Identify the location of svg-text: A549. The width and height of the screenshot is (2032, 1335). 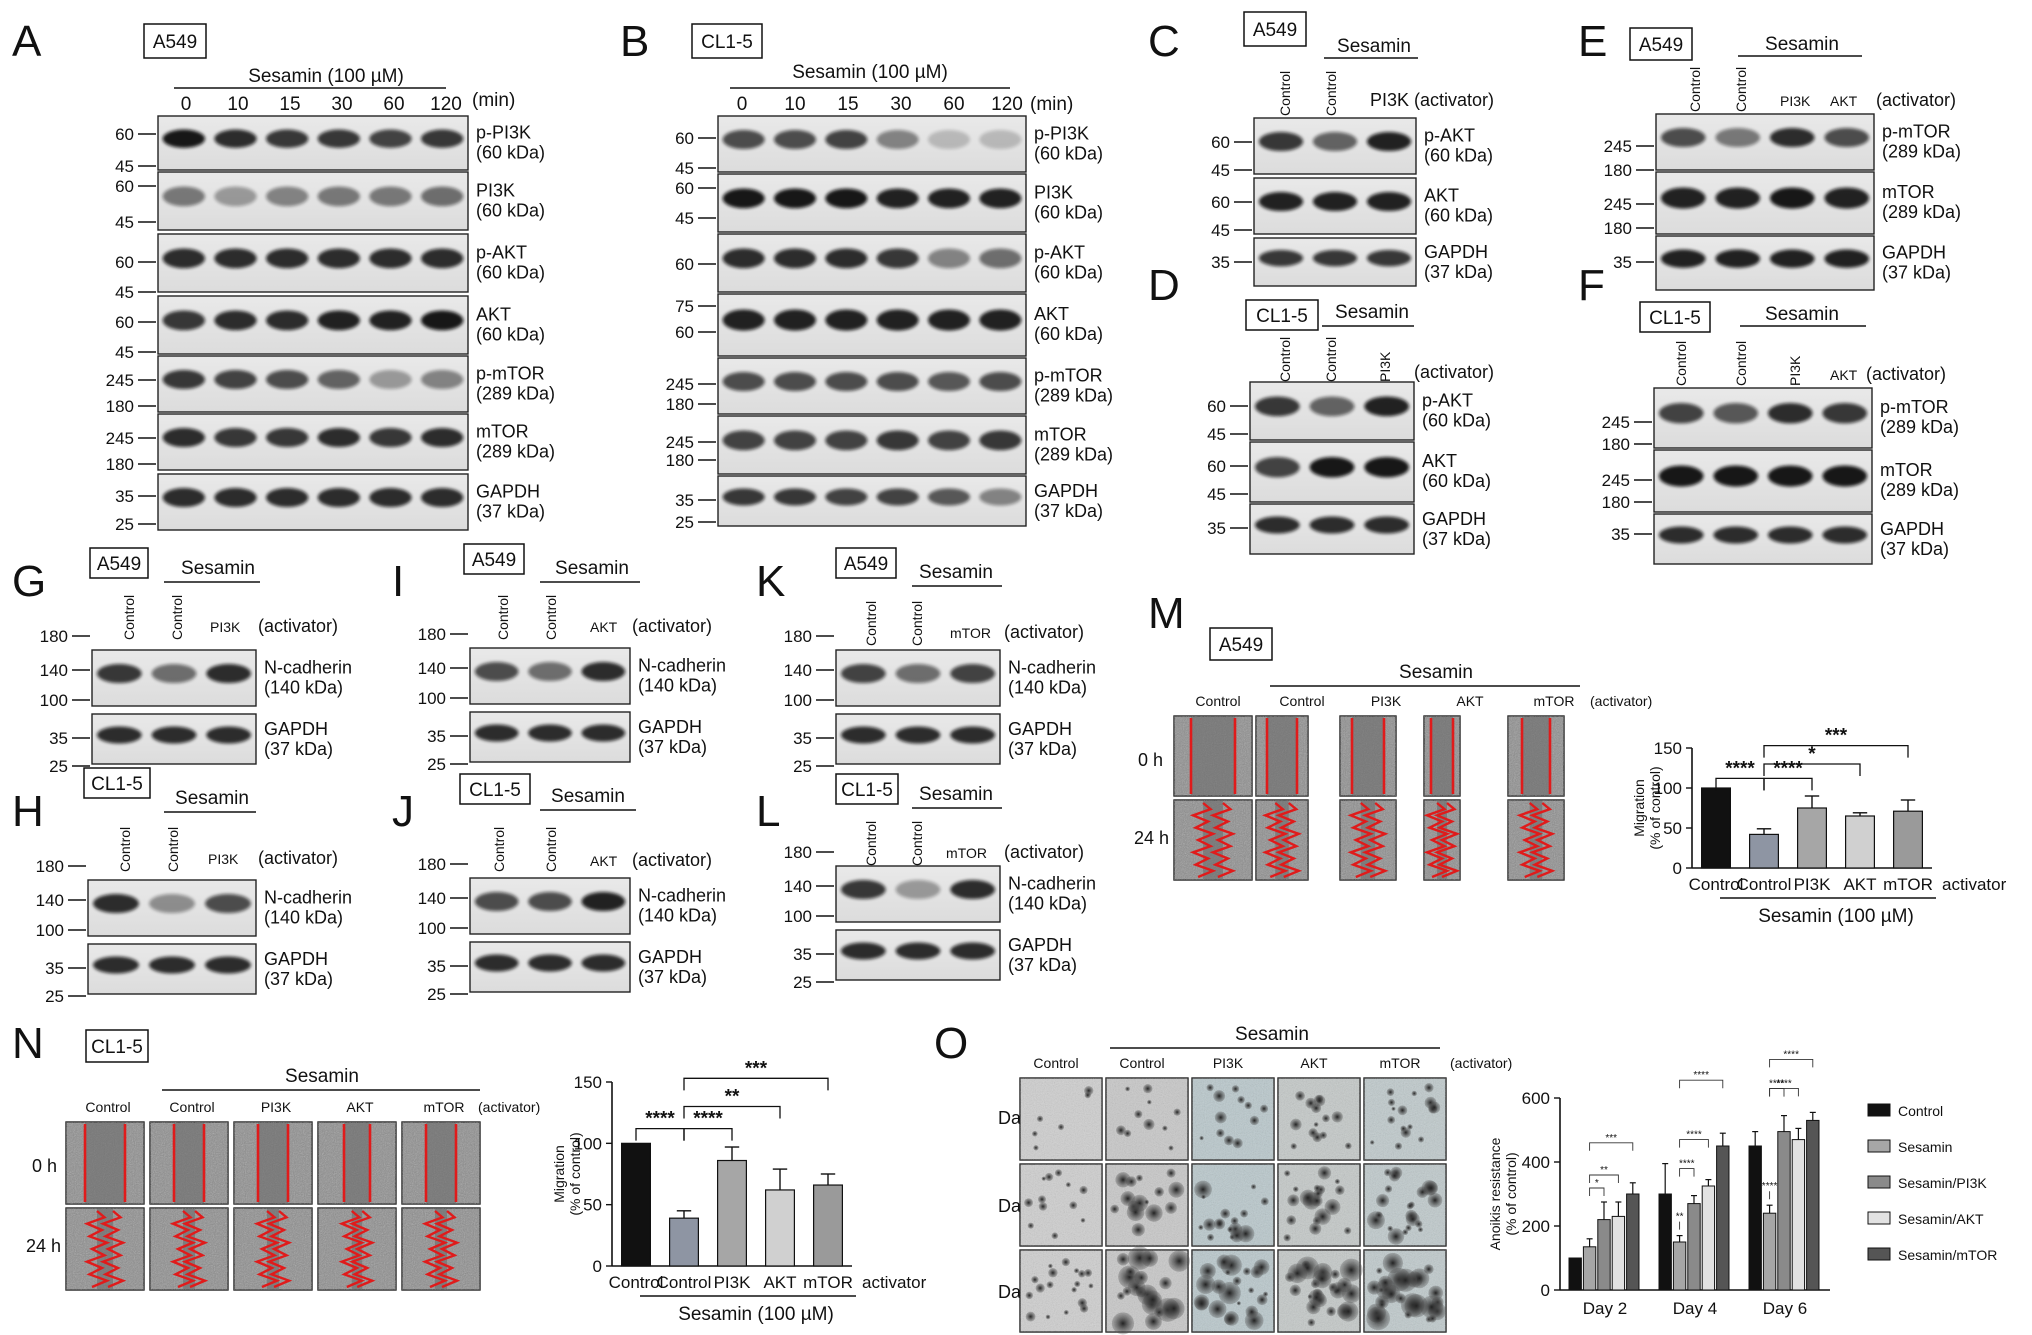
(1275, 30).